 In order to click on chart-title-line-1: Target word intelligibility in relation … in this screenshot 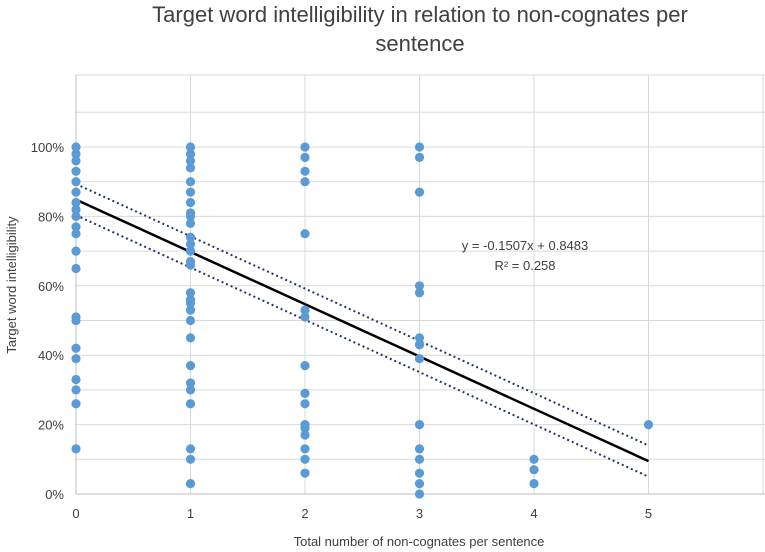, I will do `click(420, 14)`.